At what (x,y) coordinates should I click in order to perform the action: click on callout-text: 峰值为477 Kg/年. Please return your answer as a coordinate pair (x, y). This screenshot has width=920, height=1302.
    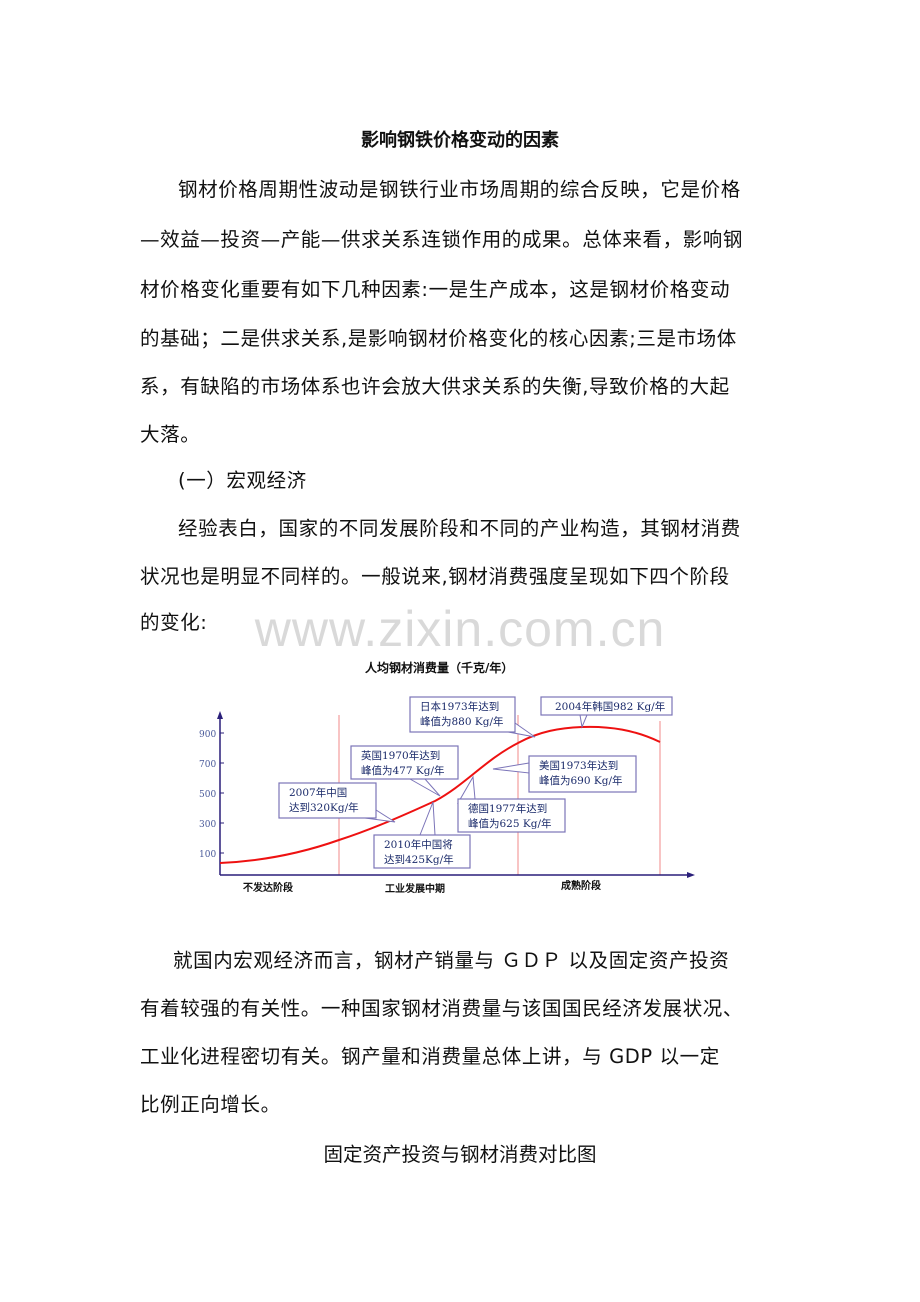
    Looking at the image, I should click on (402, 770).